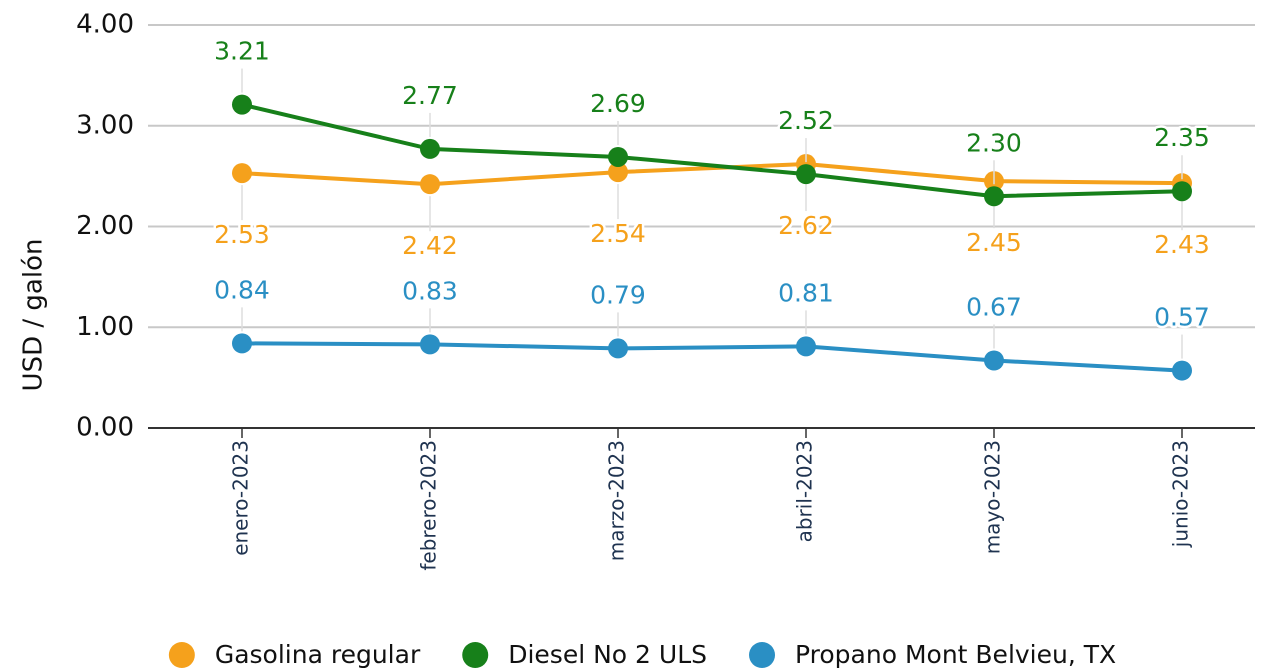 The height and width of the screenshot is (670, 1265). I want to click on data-label: 2.52, so click(806, 120).